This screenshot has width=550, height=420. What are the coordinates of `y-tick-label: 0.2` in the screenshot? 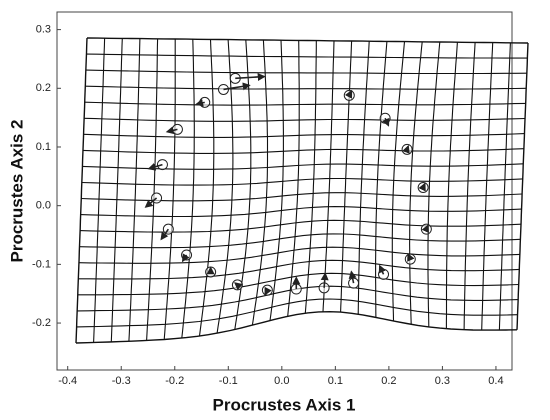 It's located at (43, 88).